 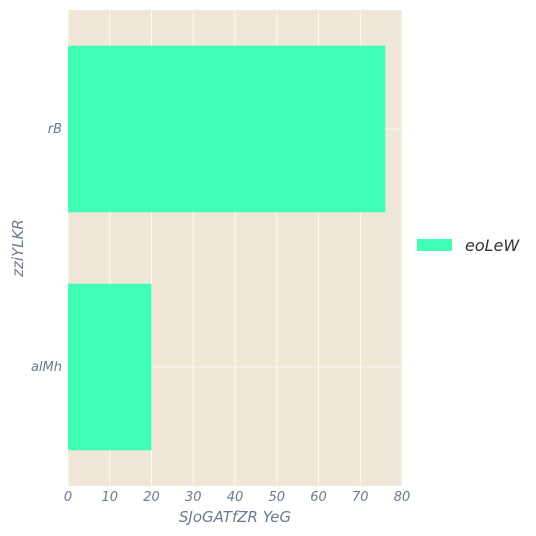 I want to click on legend-swatch, so click(x=434, y=245).